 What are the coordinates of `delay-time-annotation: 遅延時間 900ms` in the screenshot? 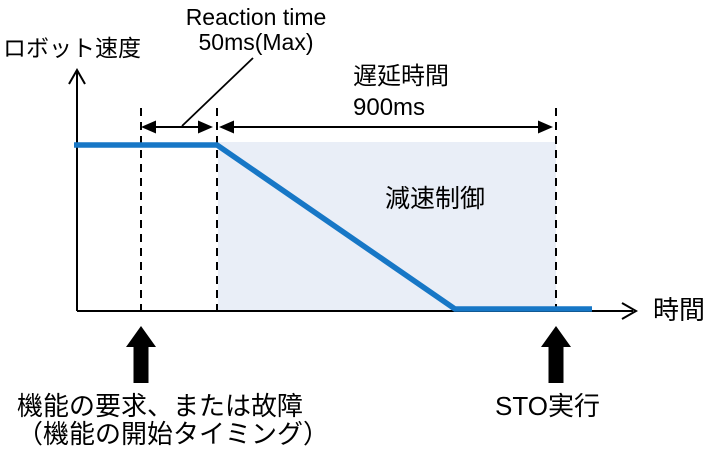 It's located at (401, 92).